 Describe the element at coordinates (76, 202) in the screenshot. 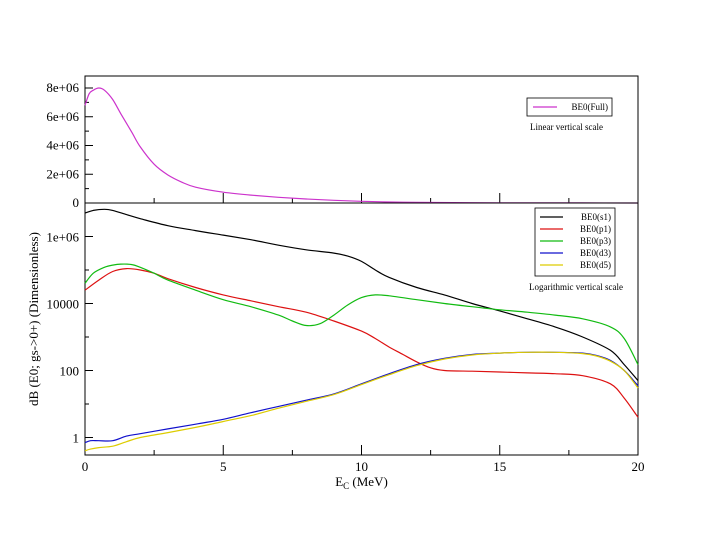

I see `linear-ytick-label-0: 0` at that location.